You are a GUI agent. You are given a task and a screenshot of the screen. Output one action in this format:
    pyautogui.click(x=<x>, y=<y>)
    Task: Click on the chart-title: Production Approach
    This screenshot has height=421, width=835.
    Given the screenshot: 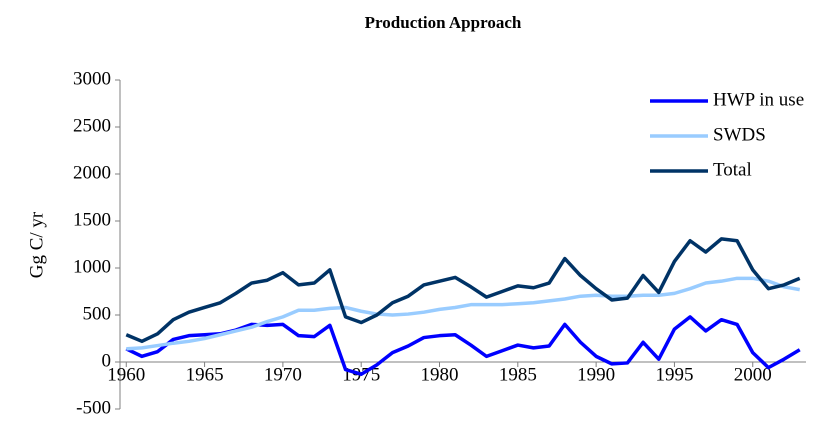 What is the action you would take?
    pyautogui.click(x=443, y=22)
    